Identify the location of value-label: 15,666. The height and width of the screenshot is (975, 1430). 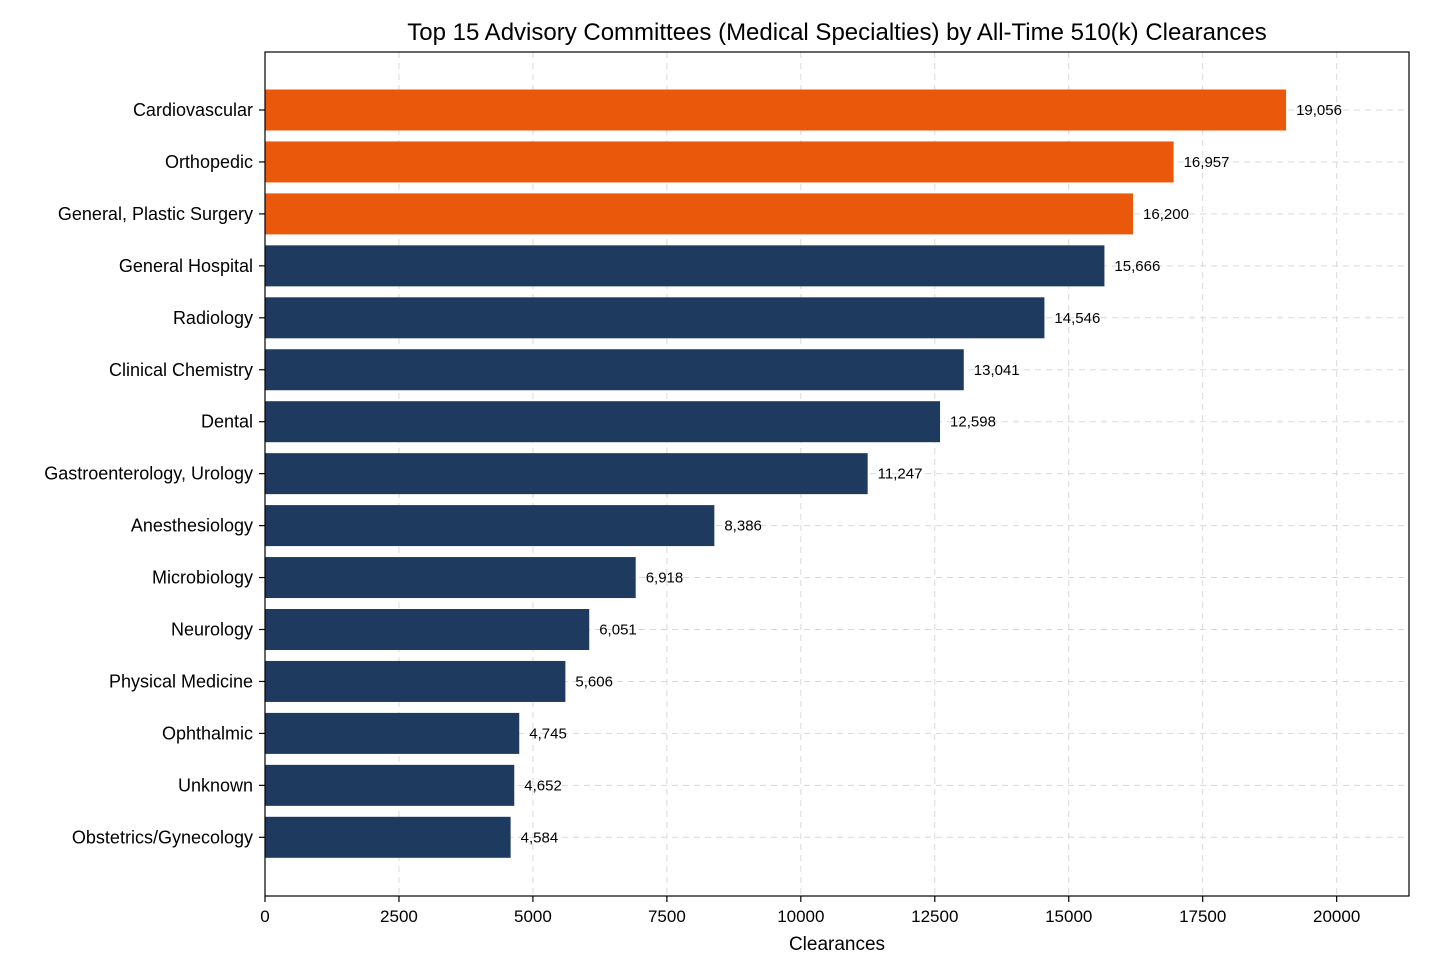
(1137, 266).